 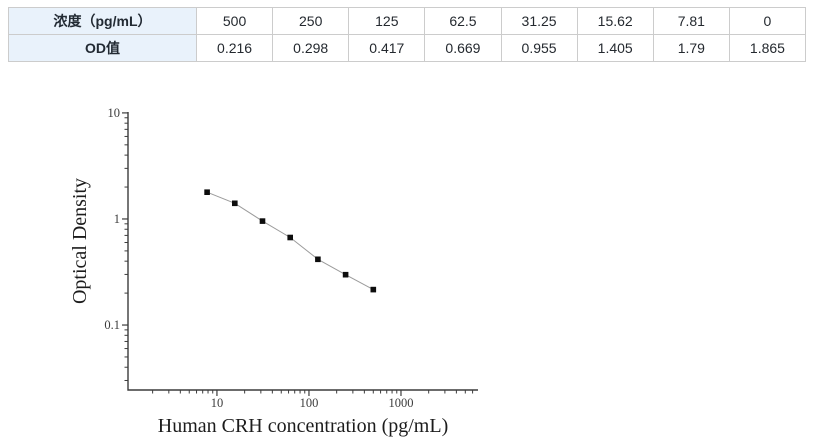 I want to click on y-tick-label: 0.1, so click(x=112, y=325).